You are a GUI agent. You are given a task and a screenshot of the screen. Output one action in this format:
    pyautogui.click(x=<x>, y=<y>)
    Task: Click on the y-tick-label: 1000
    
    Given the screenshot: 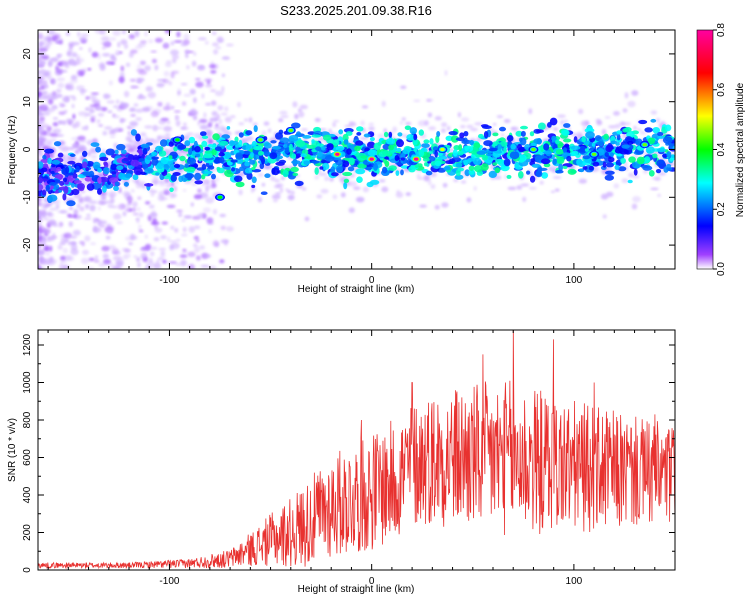 What is the action you would take?
    pyautogui.click(x=27, y=382)
    